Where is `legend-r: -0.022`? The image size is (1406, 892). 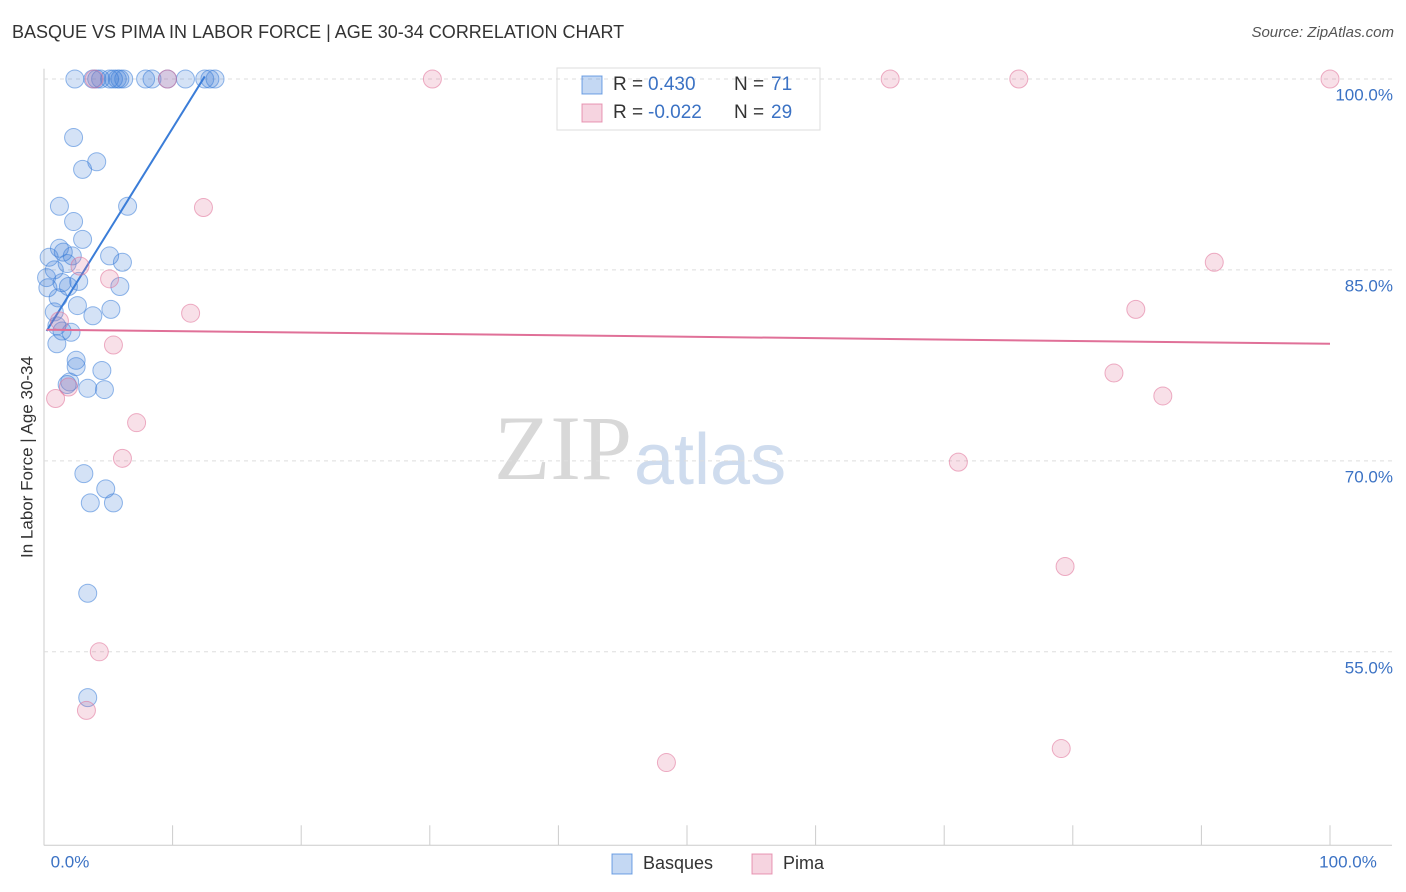 legend-r: -0.022 is located at coordinates (675, 112).